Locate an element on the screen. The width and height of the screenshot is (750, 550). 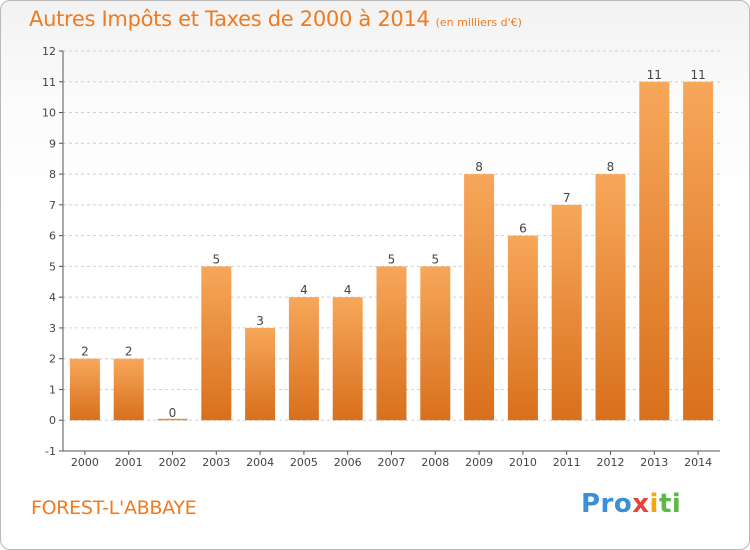
y-tick-label: 9 is located at coordinates (52, 143).